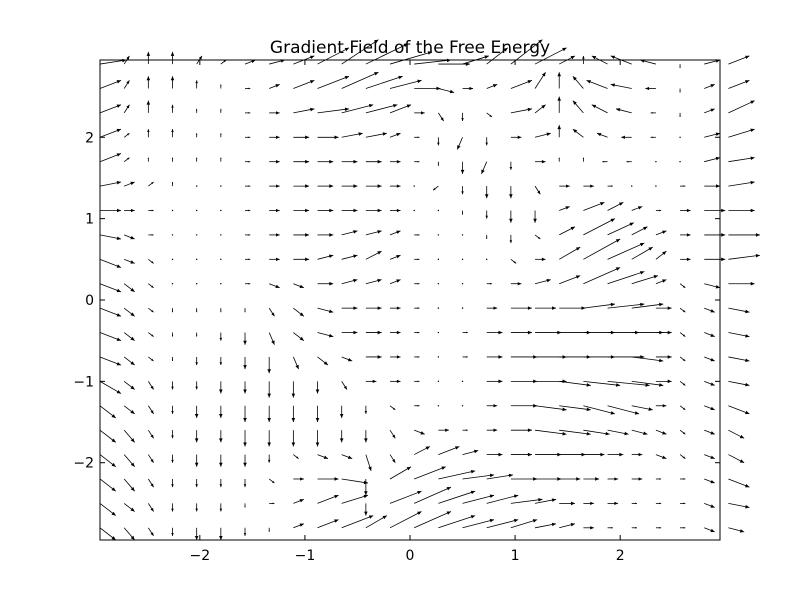  What do you see at coordinates (305, 556) in the screenshot?
I see `x-tick-label: −1` at bounding box center [305, 556].